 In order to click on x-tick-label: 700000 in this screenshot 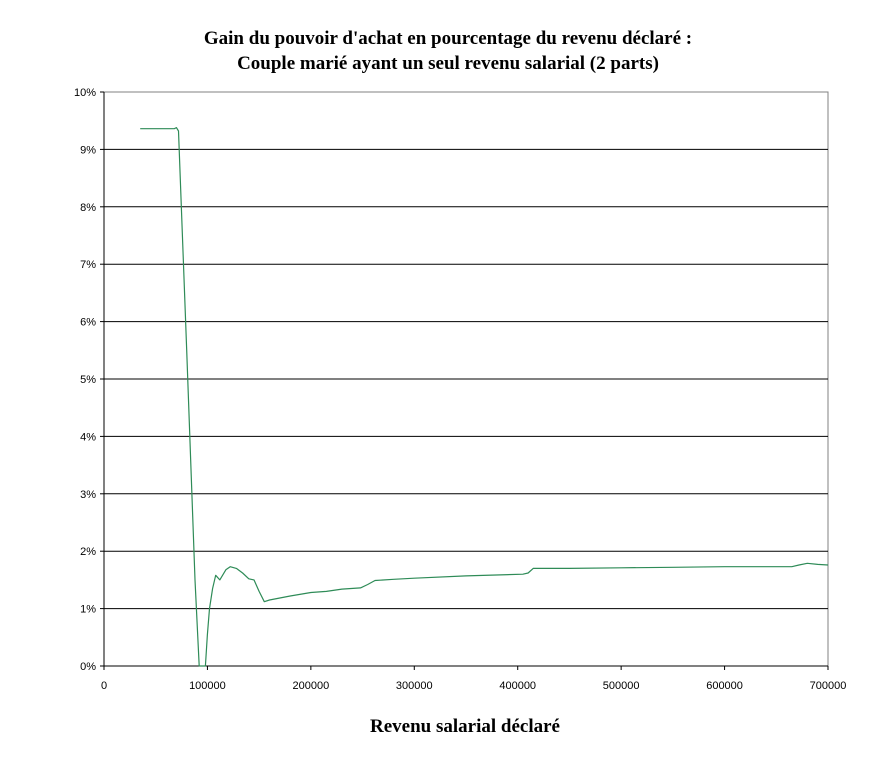, I will do `click(828, 686)`.